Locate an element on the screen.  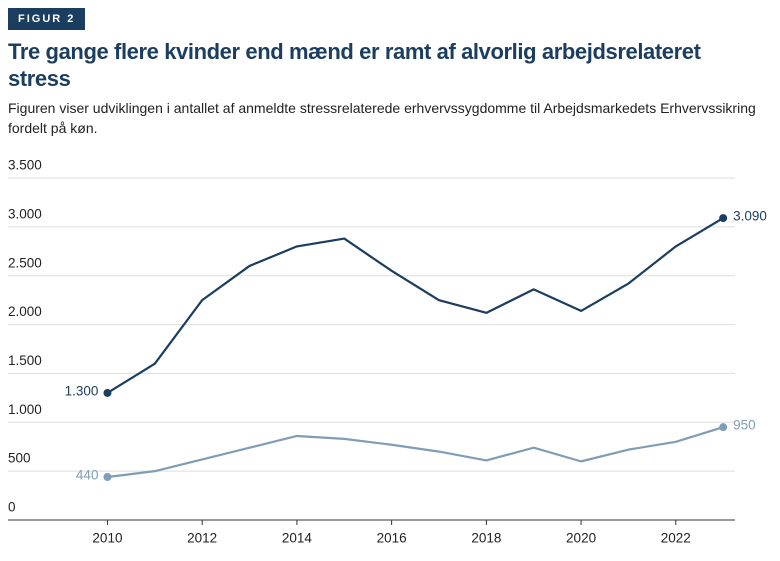
x-tick-label: 2022 is located at coordinates (676, 538).